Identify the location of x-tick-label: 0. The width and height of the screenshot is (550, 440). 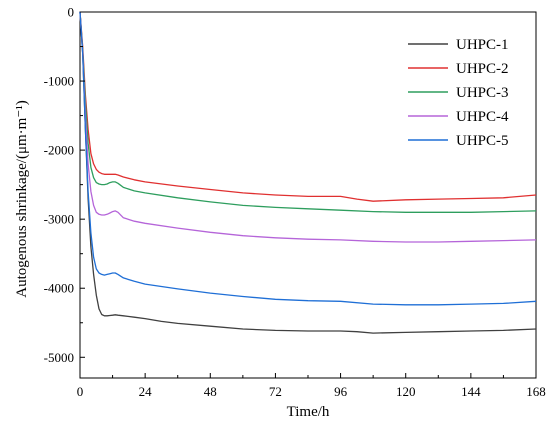
(80, 391).